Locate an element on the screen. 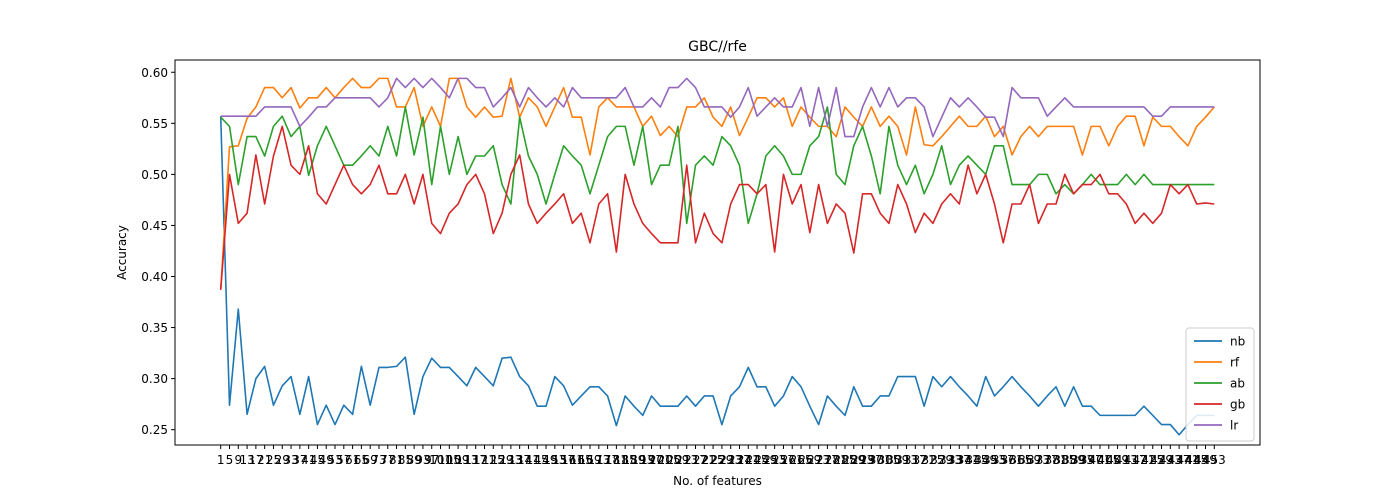 Image resolution: width=1400 pixels, height=504 pixels. x-tick-label: 265 is located at coordinates (801, 460).